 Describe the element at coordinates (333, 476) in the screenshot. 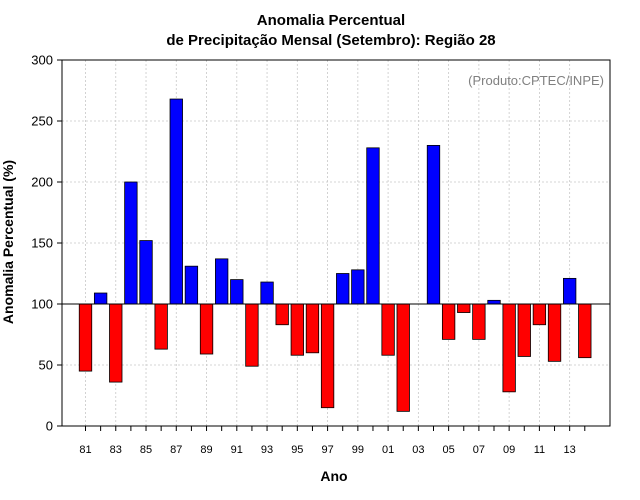

I see `x-axis-label: Ano` at that location.